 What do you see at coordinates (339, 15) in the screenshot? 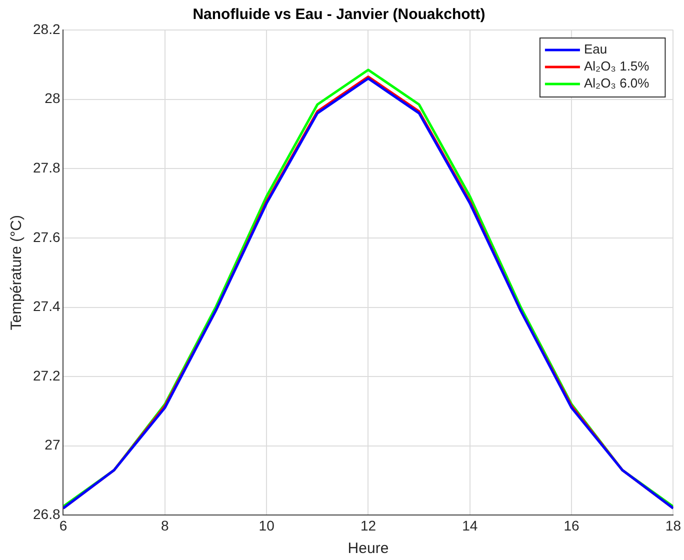
I see `chart-title: Nanofluide vs Eau - Janvier (Nouakchott)` at bounding box center [339, 15].